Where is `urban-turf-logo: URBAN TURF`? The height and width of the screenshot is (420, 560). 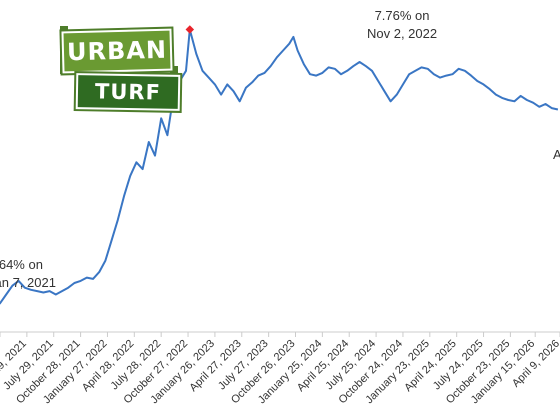 urban-turf-logo: URBAN TURF is located at coordinates (119, 71).